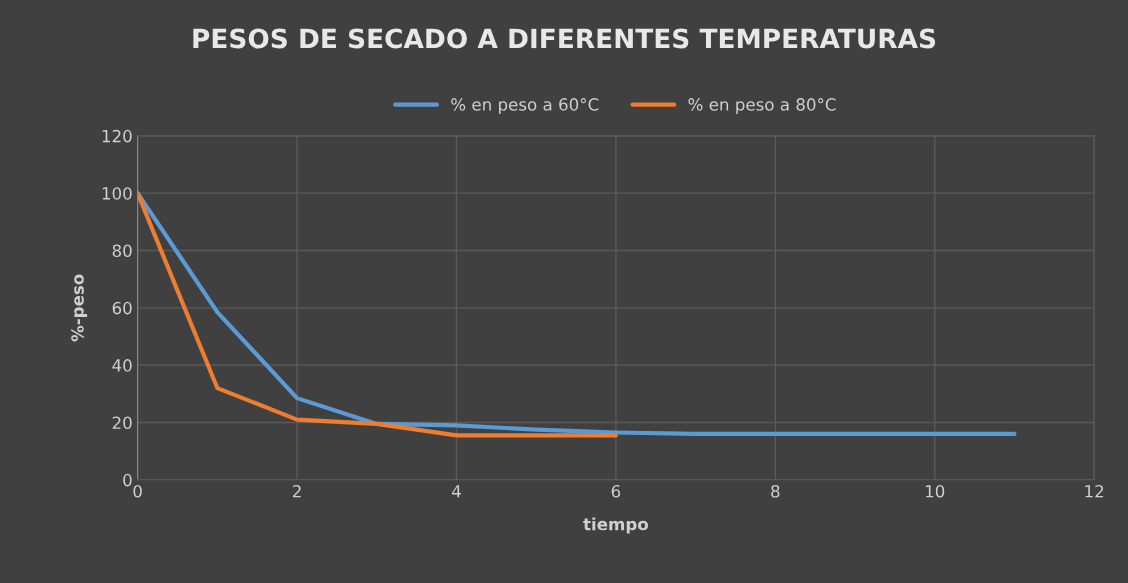 This screenshot has height=583, width=1128. Describe the element at coordinates (1094, 491) in the screenshot. I see `x-tick-label: 12` at that location.